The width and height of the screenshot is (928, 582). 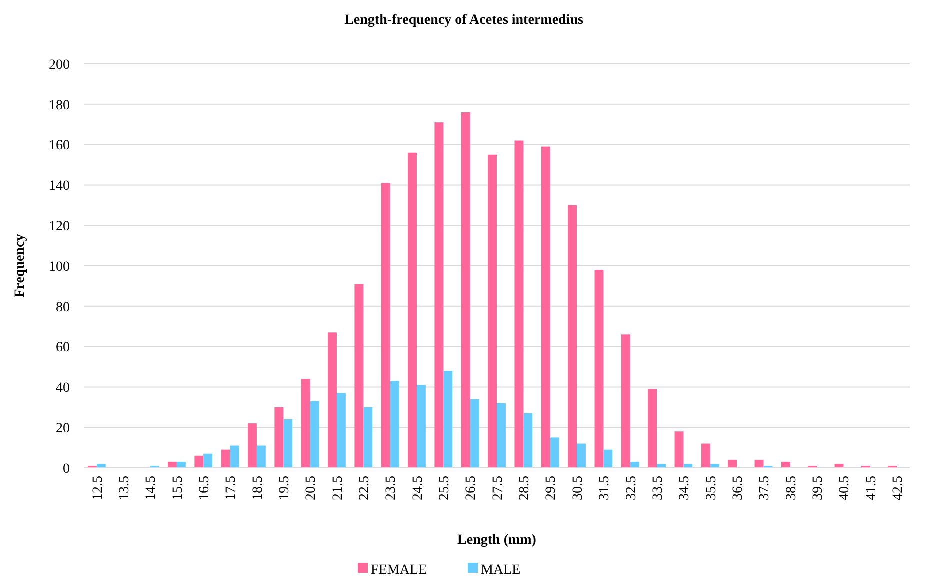 I want to click on x-tick-label: 37.5, so click(x=765, y=488).